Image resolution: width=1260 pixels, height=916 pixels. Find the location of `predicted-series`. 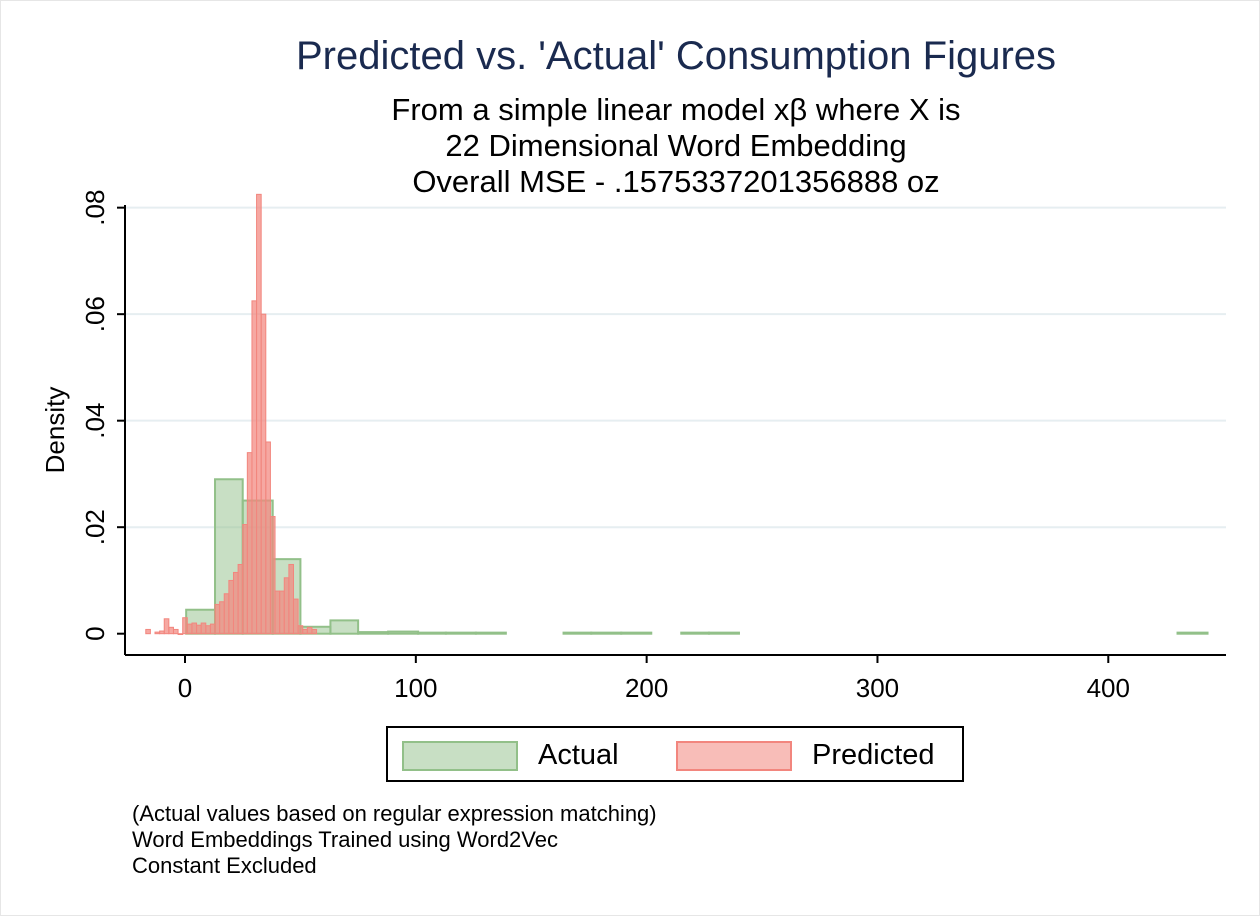

predicted-series is located at coordinates (231, 414).